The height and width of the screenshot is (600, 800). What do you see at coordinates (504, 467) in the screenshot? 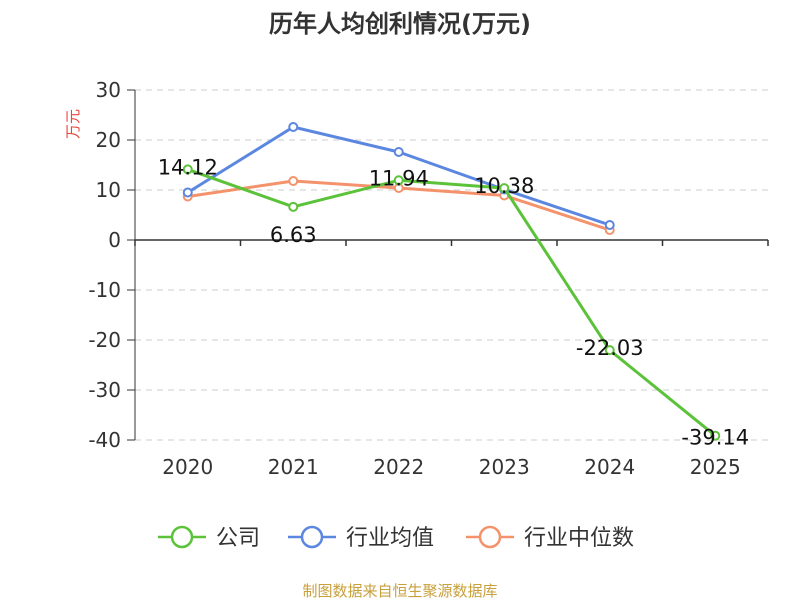
I see `x-tick-label: 2023` at bounding box center [504, 467].